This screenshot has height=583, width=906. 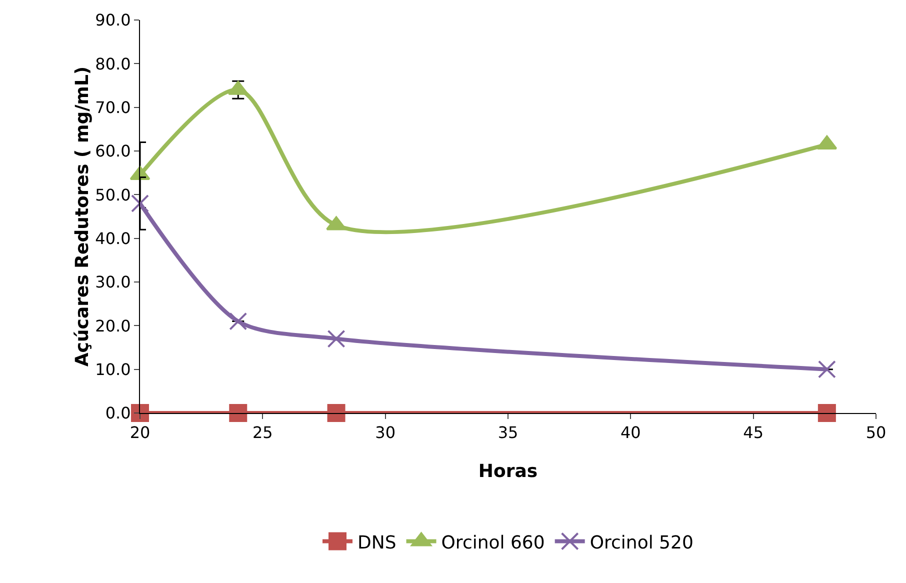 What do you see at coordinates (113, 151) in the screenshot?
I see `y-tick-label: 60.0` at bounding box center [113, 151].